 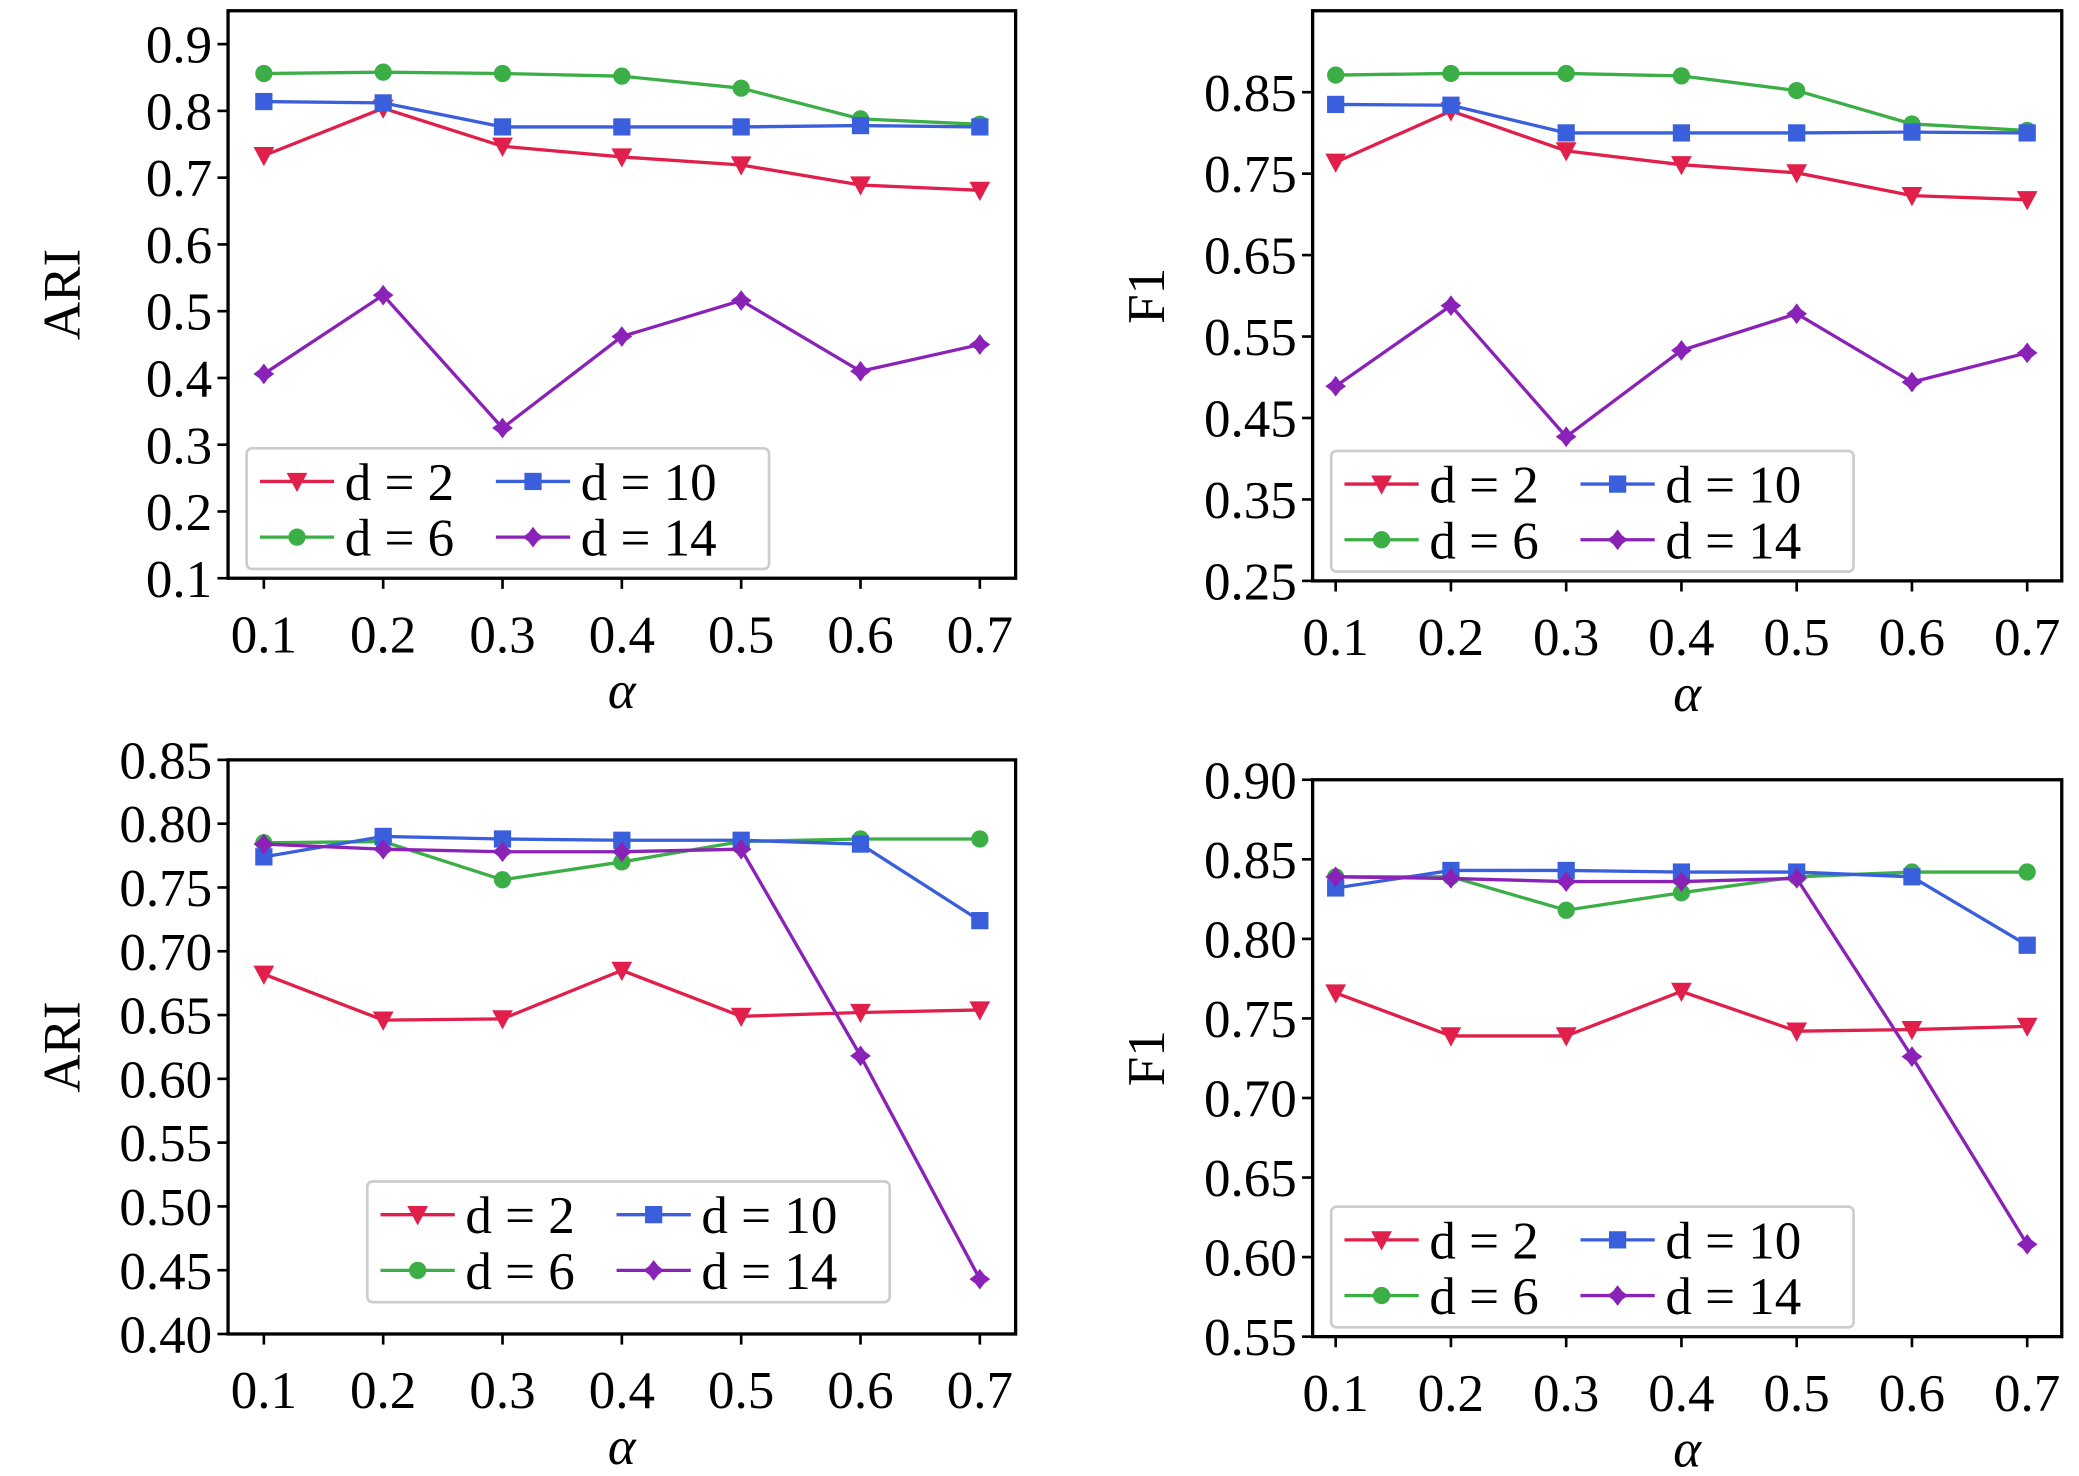 I want to click on y-tick-label: 0.40, so click(x=165, y=1336).